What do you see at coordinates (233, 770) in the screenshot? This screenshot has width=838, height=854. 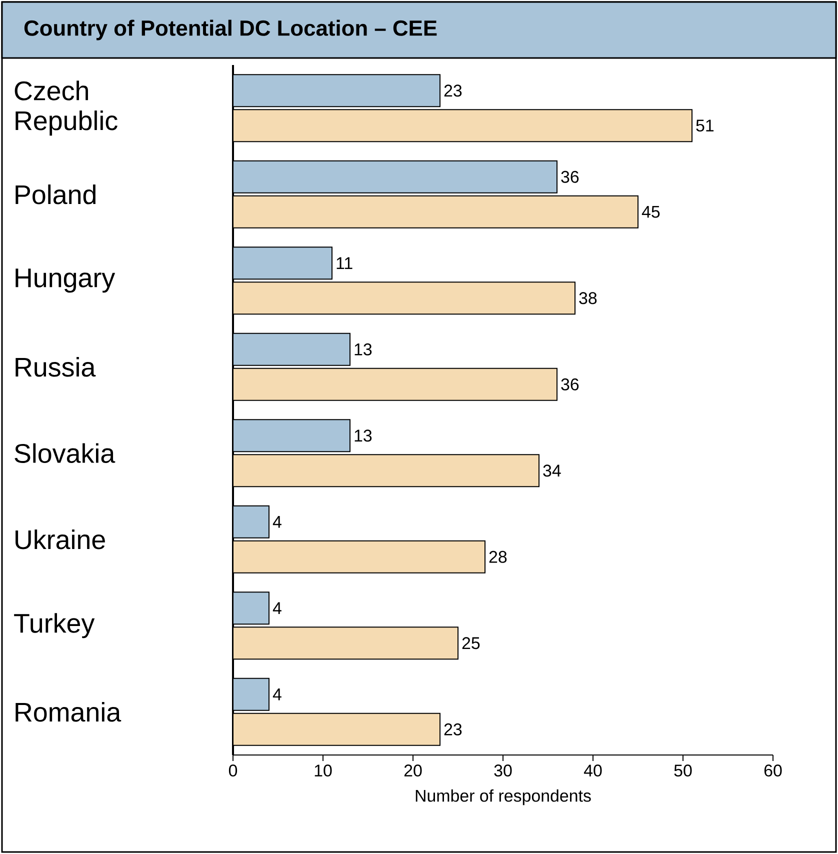 I see `x-tick-label: 0` at bounding box center [233, 770].